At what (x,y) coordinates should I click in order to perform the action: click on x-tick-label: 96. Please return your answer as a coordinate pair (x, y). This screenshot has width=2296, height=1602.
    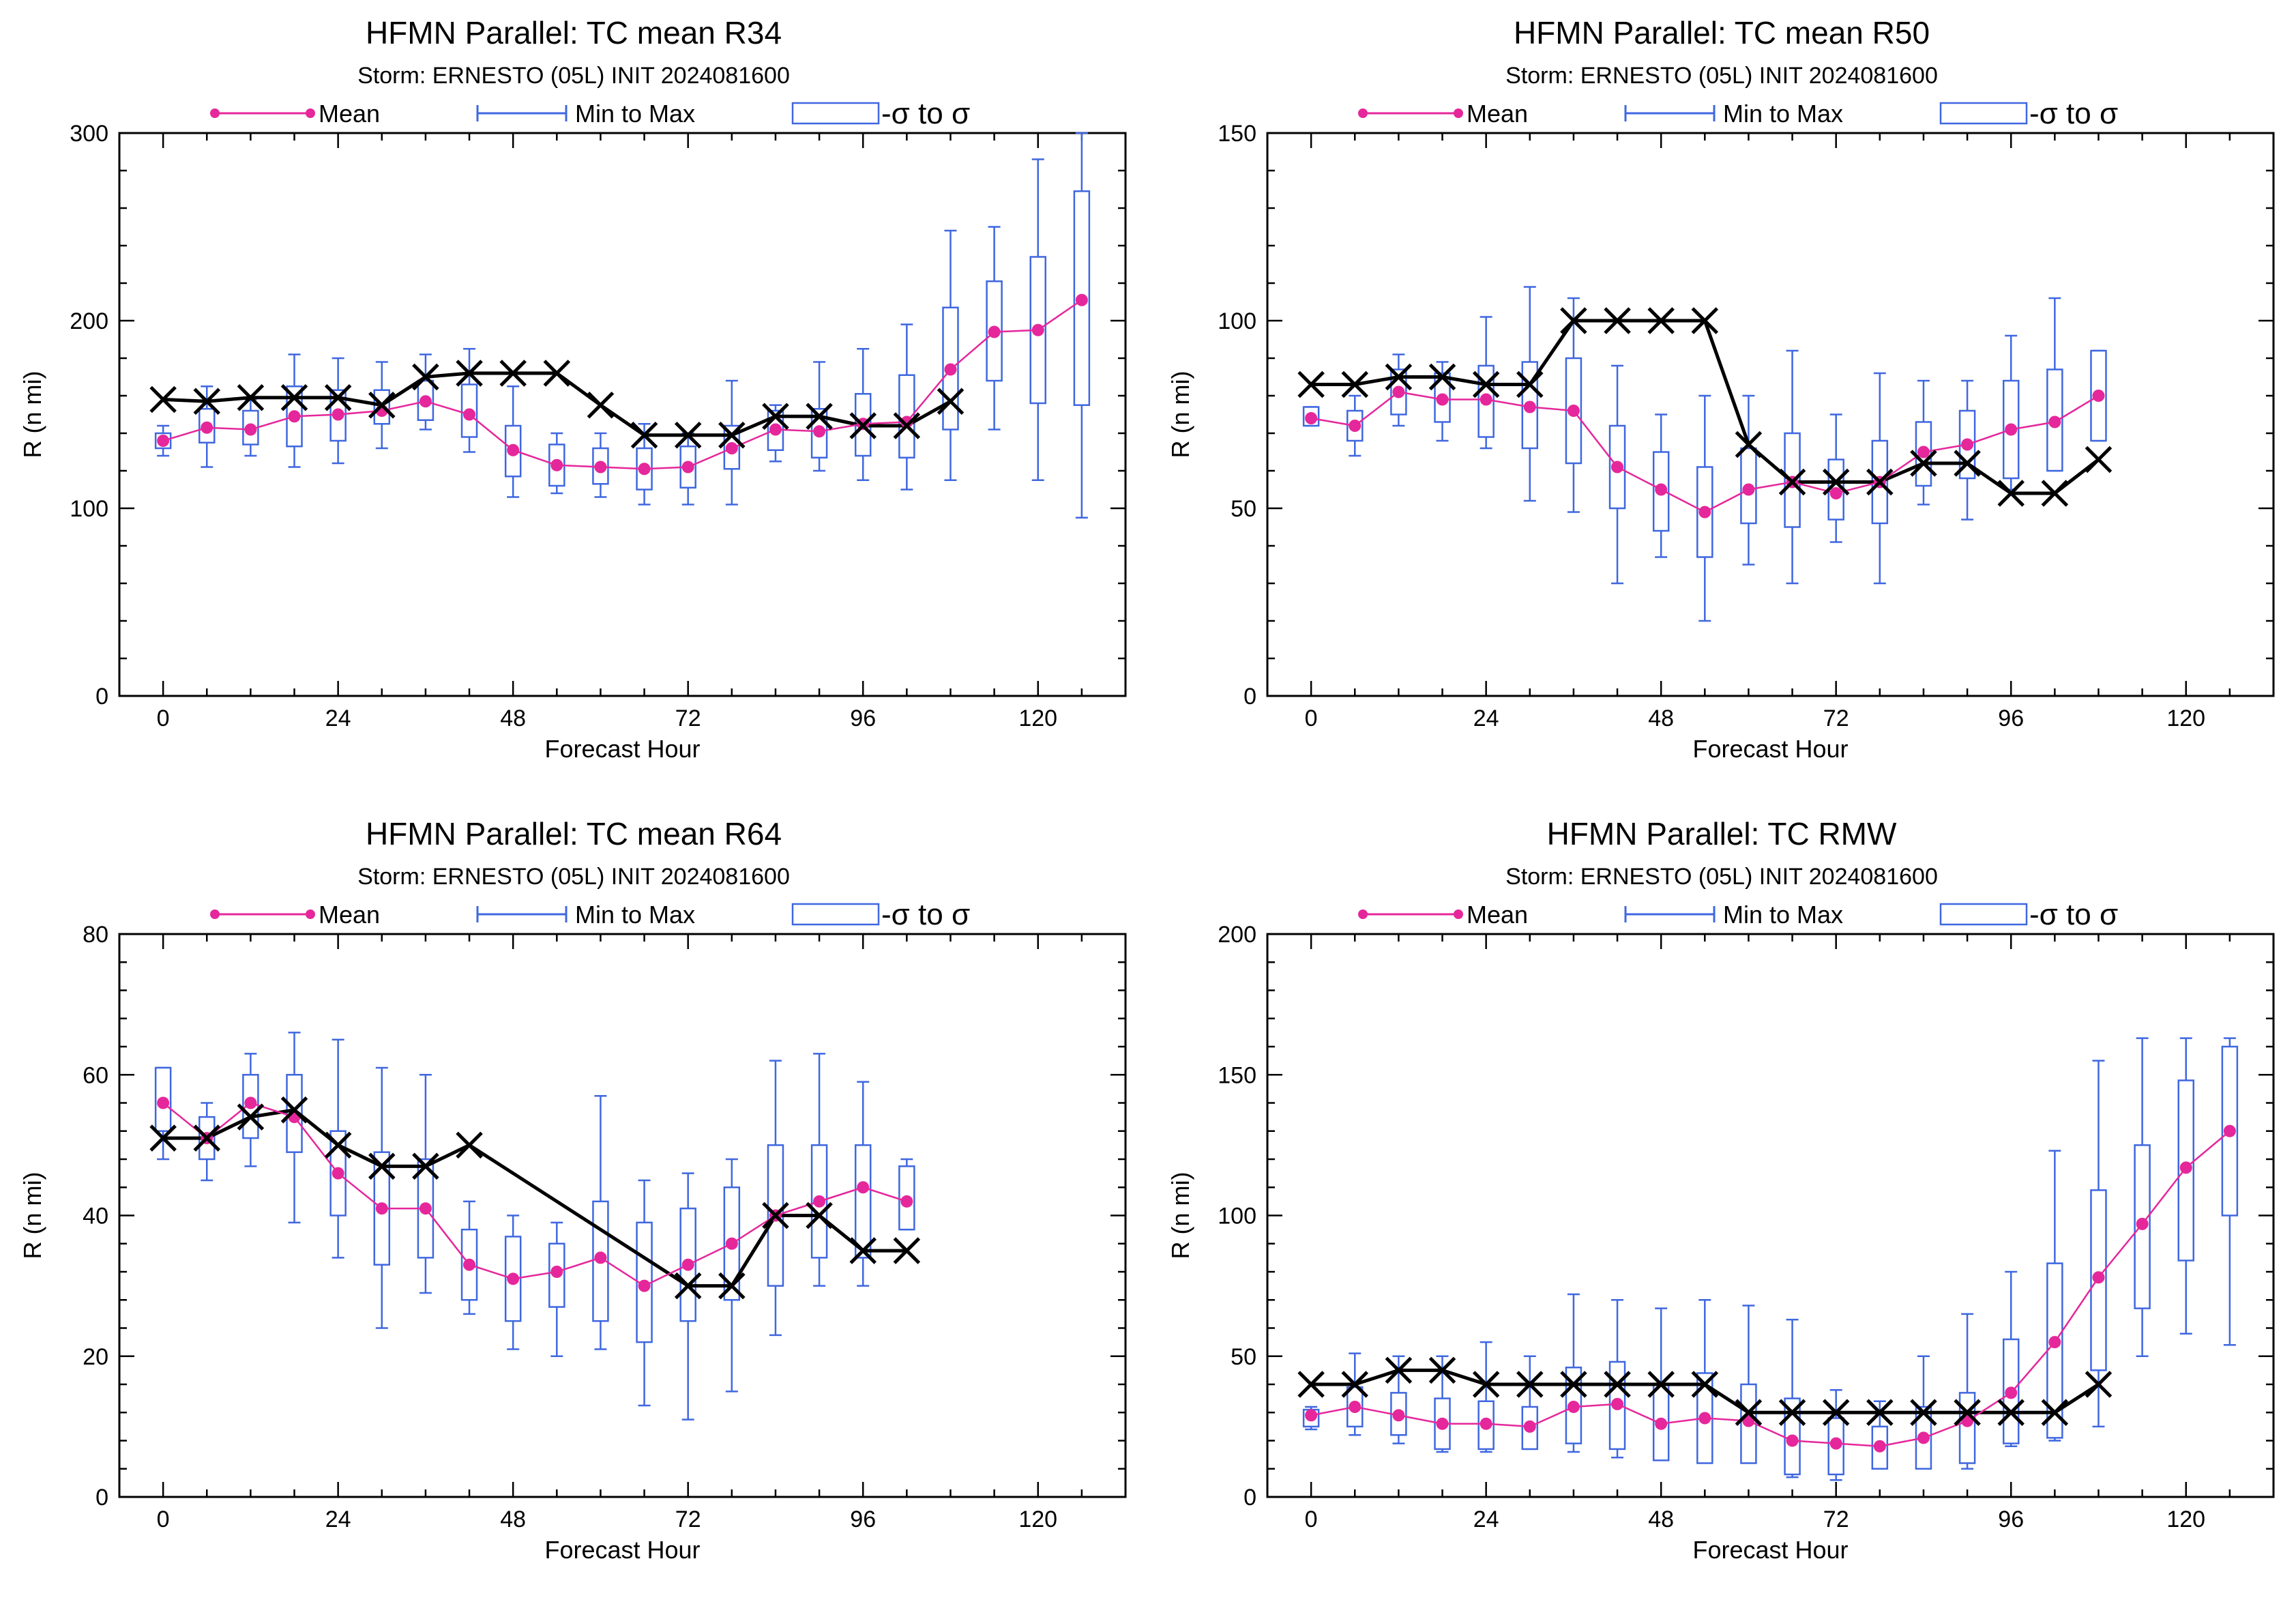
    Looking at the image, I should click on (2011, 1519).